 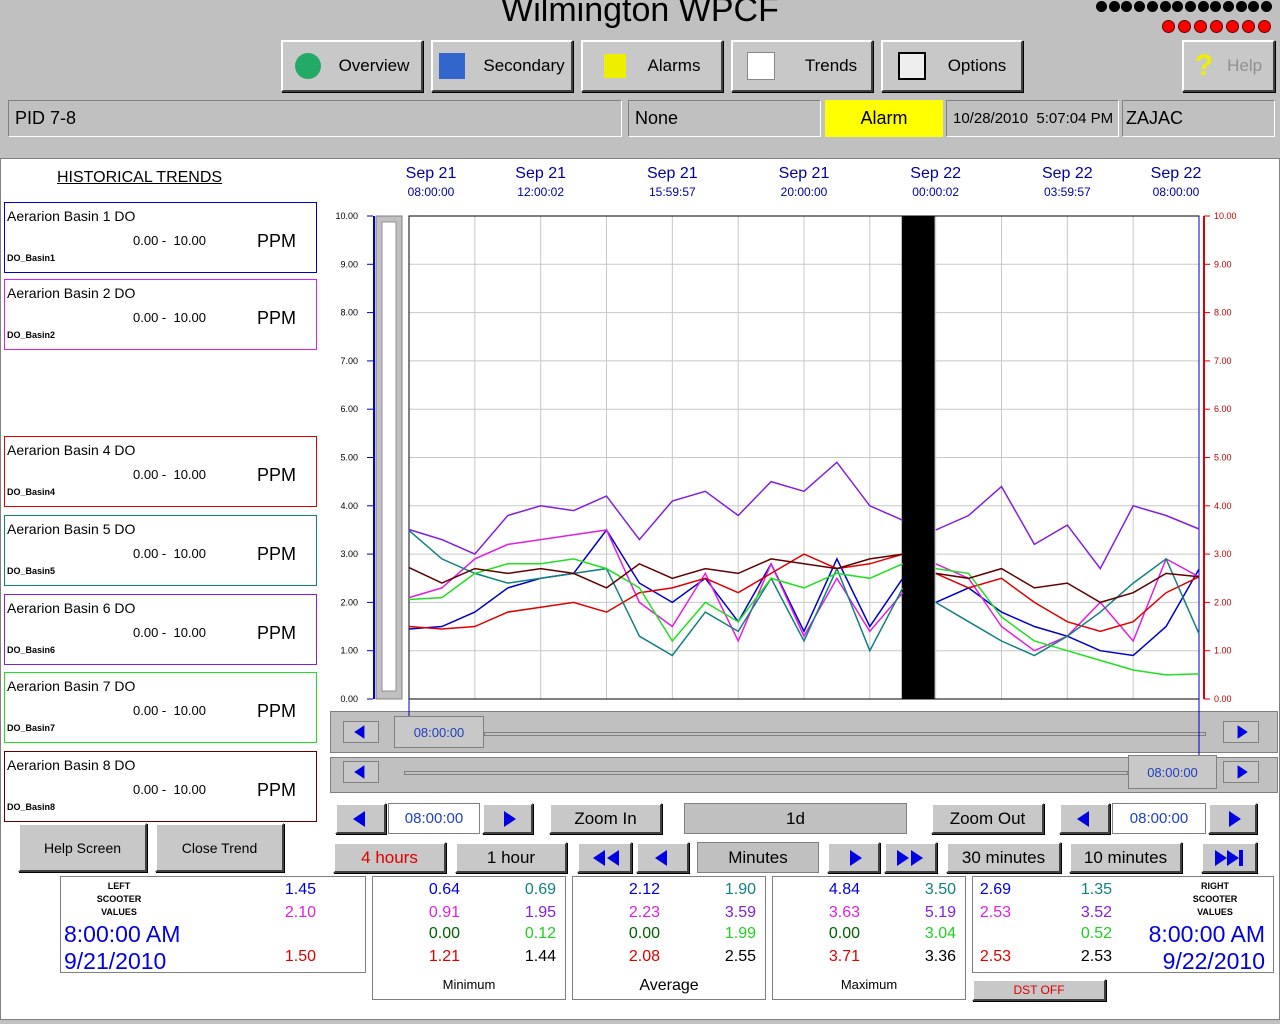 What do you see at coordinates (766, 773) in the screenshot?
I see `scroll-track` at bounding box center [766, 773].